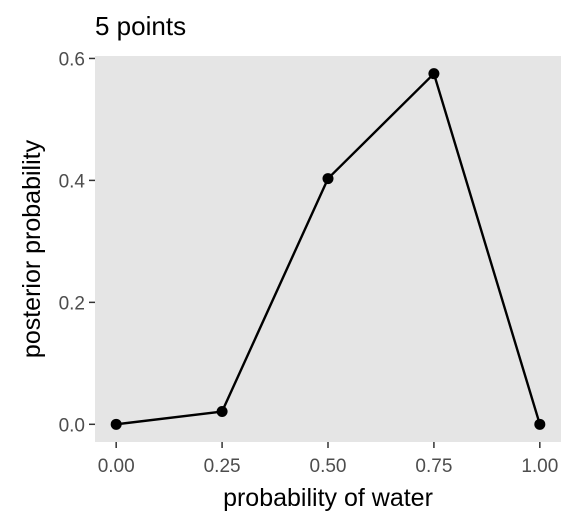  What do you see at coordinates (539, 466) in the screenshot?
I see `x-tick-label: 1.00` at bounding box center [539, 466].